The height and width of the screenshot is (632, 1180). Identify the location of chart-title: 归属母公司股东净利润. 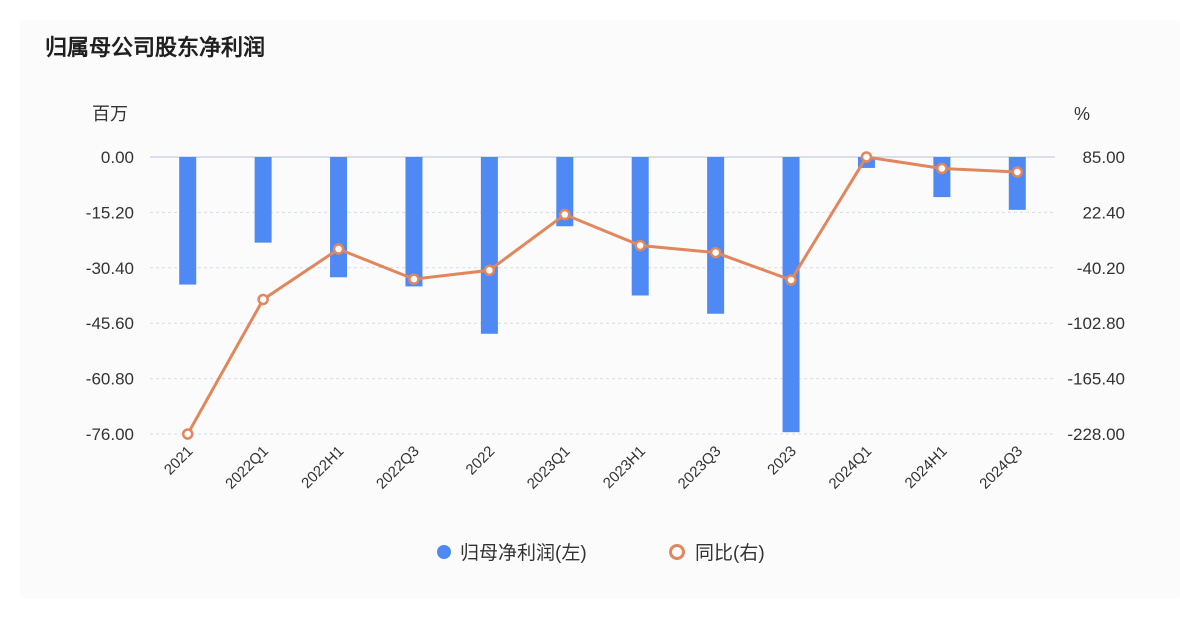
(155, 48).